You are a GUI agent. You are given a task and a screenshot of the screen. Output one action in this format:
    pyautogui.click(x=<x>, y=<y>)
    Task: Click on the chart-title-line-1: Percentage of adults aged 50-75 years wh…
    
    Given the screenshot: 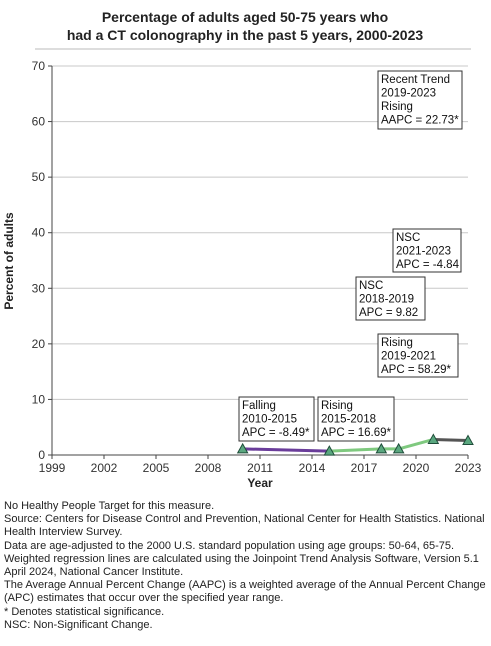 What is the action you would take?
    pyautogui.click(x=245, y=17)
    